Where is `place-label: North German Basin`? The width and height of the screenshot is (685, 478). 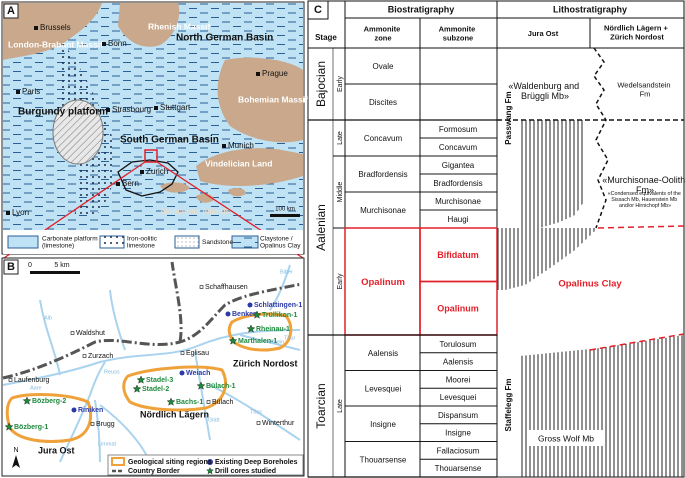
place-label: North German Basin is located at coordinates (224, 38).